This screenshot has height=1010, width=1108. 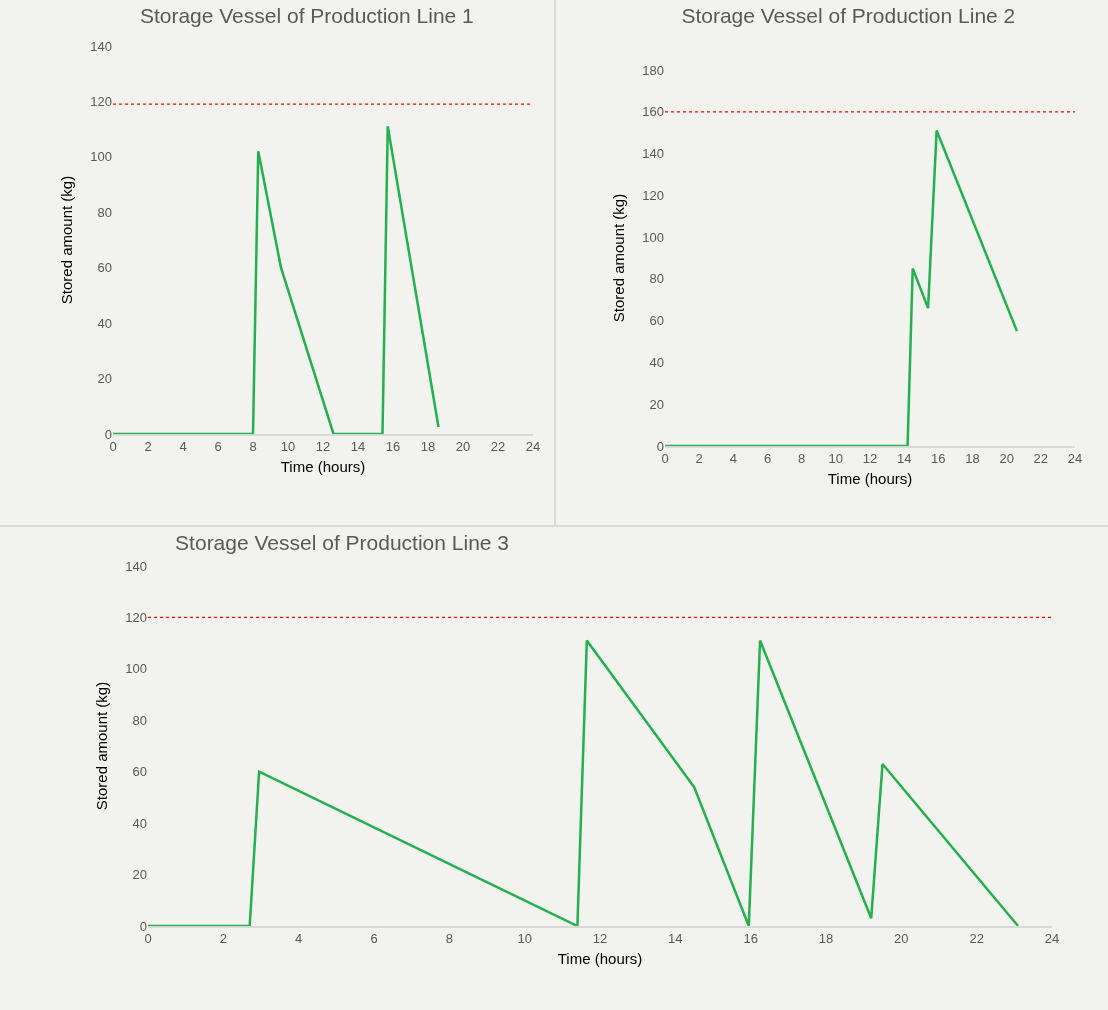 I want to click on chart-title: Storage Vessel of Production Line 1, so click(x=306, y=15).